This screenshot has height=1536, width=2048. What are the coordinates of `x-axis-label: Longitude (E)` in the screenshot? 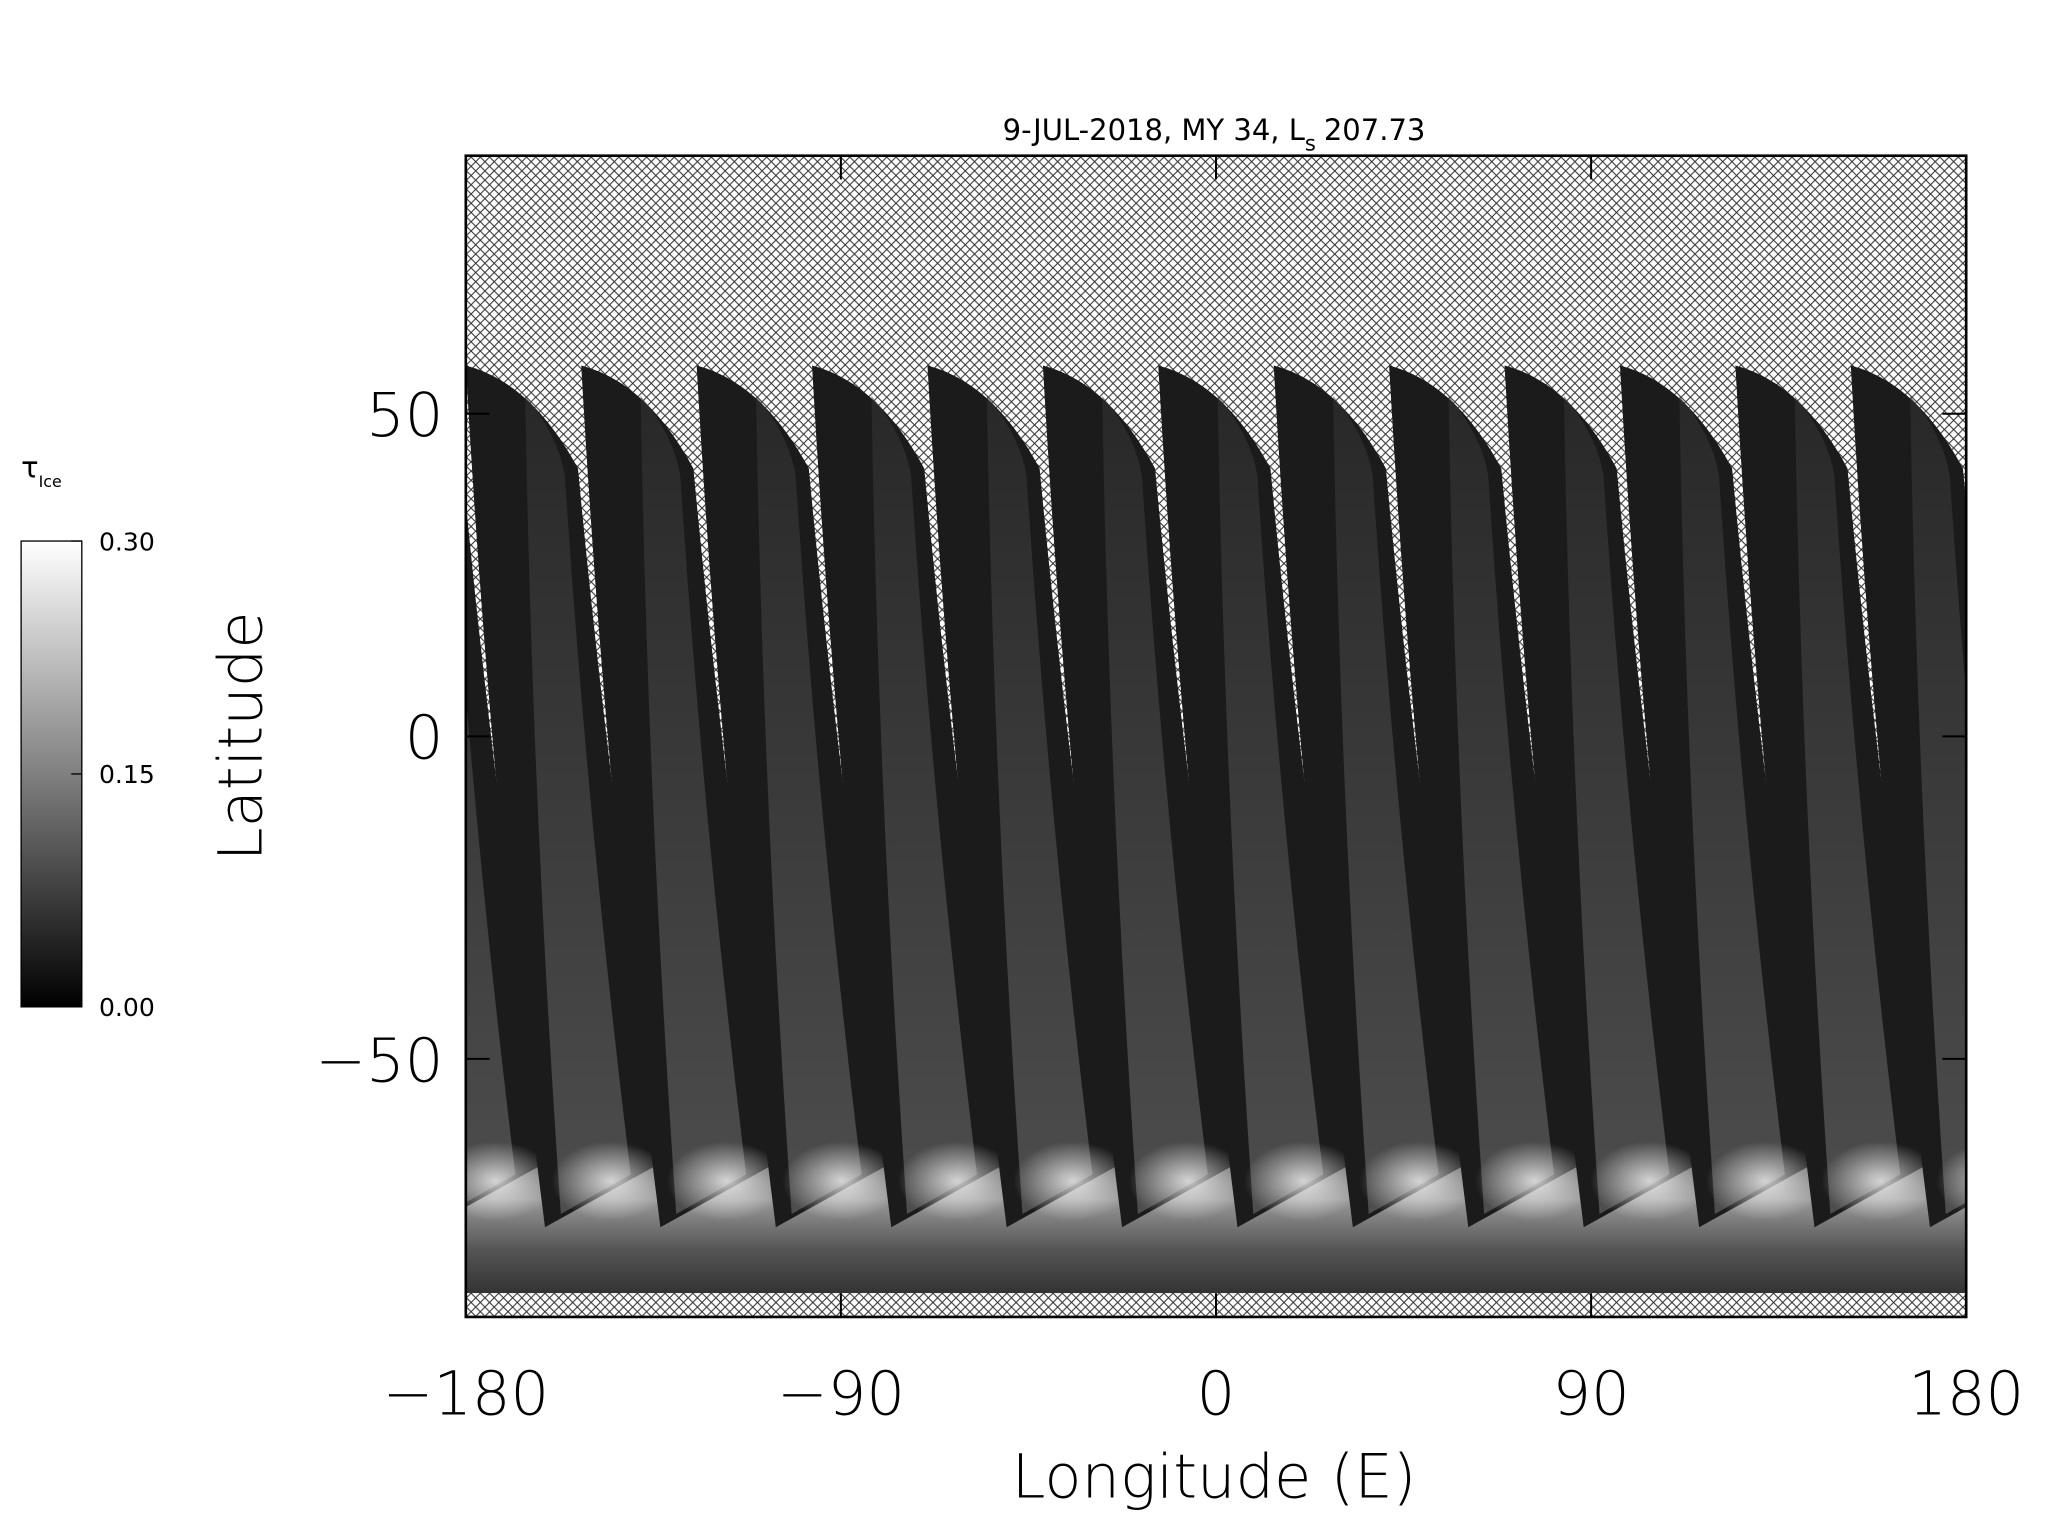 It's located at (1214, 1478).